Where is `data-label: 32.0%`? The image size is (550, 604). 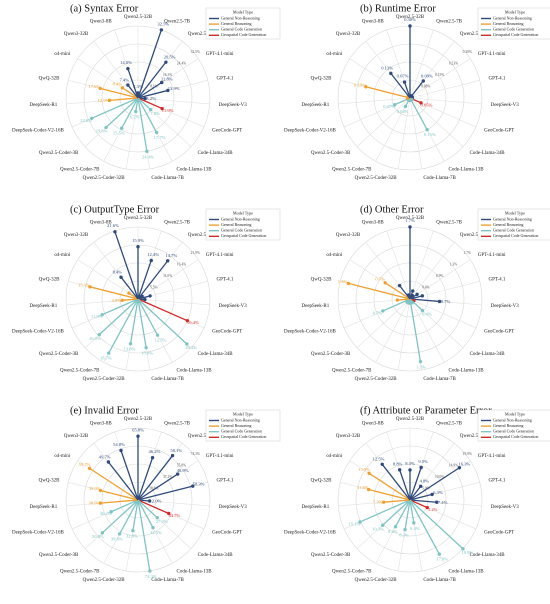 data-label: 32.0% is located at coordinates (132, 536).